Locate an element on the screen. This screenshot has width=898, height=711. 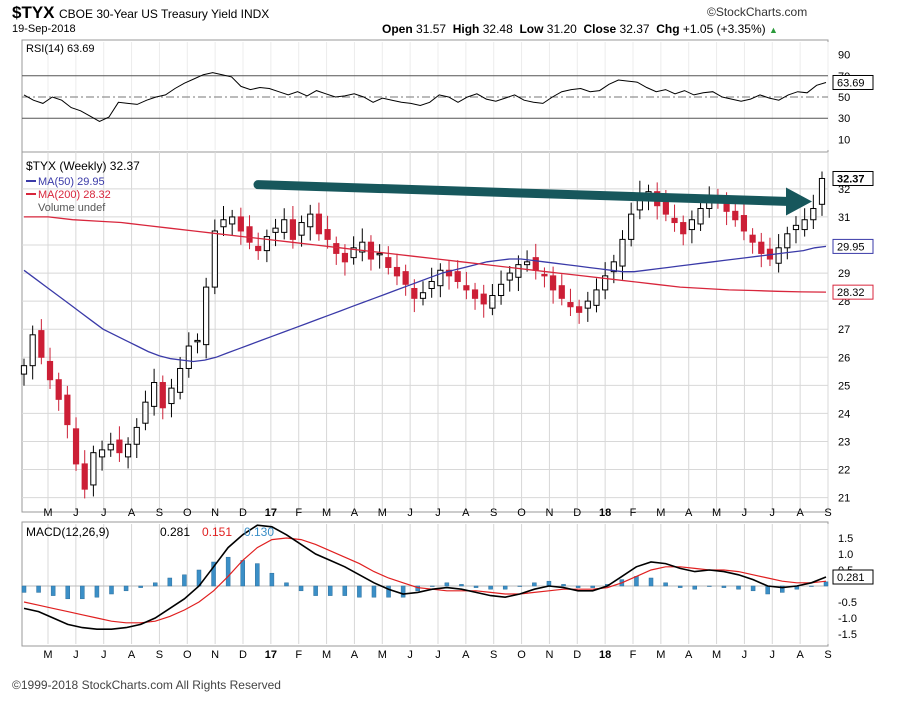
macd-title: MACD(12,26,9) is located at coordinates (67, 532).